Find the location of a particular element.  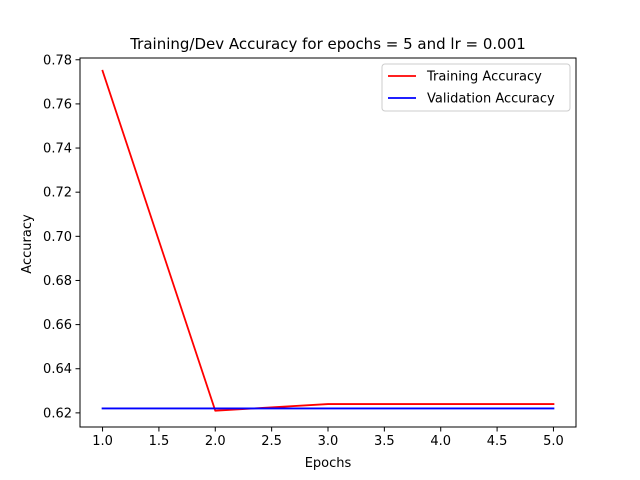

x-tick-label: 4.0 is located at coordinates (440, 441).